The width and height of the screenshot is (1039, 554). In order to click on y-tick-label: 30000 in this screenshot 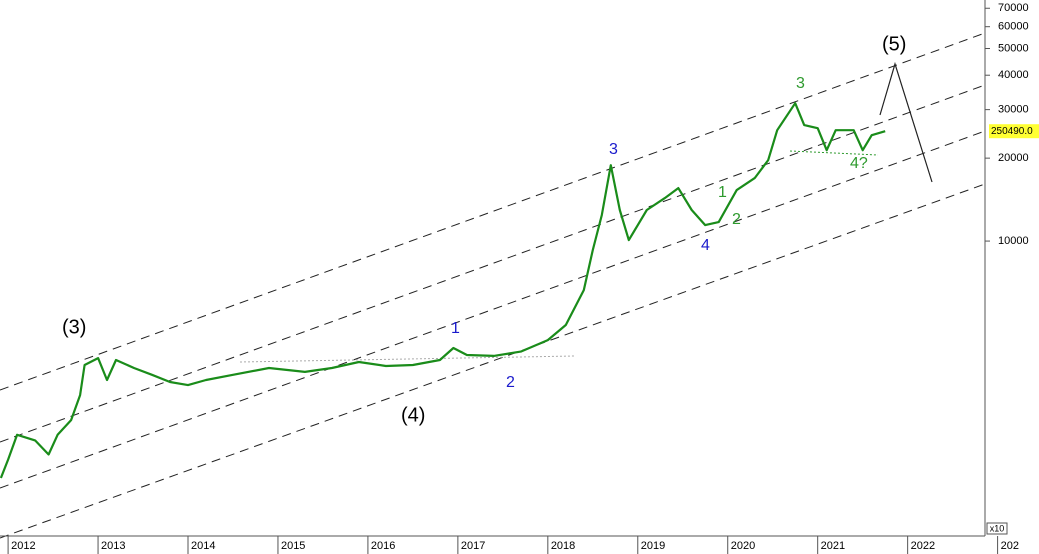, I will do `click(1013, 110)`.